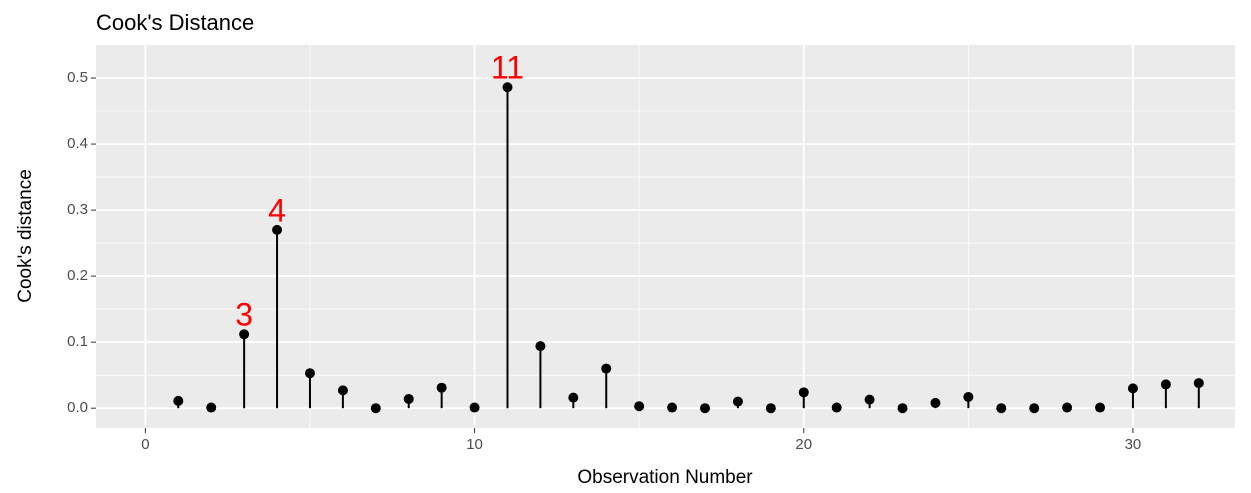 The width and height of the screenshot is (1251, 493). I want to click on y-tick-label: 0.3, so click(77, 209).